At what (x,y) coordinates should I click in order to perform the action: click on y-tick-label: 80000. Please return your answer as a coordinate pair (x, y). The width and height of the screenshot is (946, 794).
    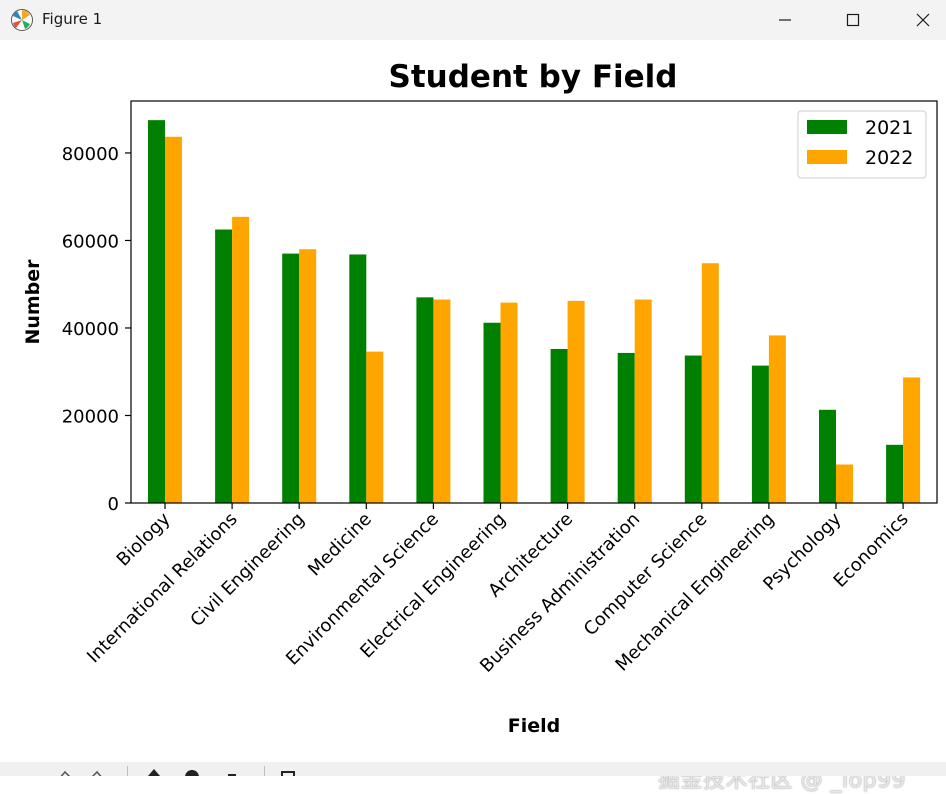
    Looking at the image, I should click on (90, 154).